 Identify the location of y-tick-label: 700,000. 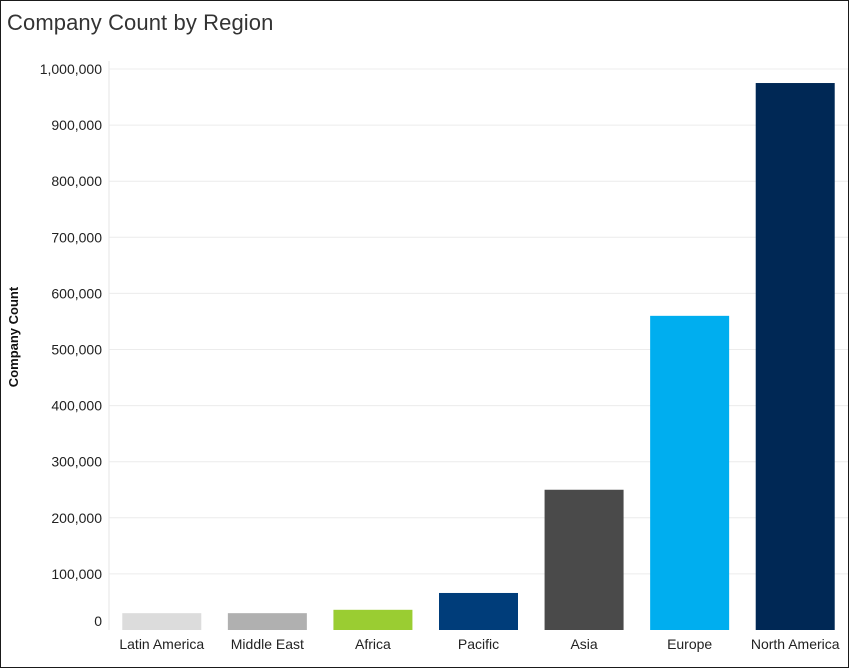
(76, 237).